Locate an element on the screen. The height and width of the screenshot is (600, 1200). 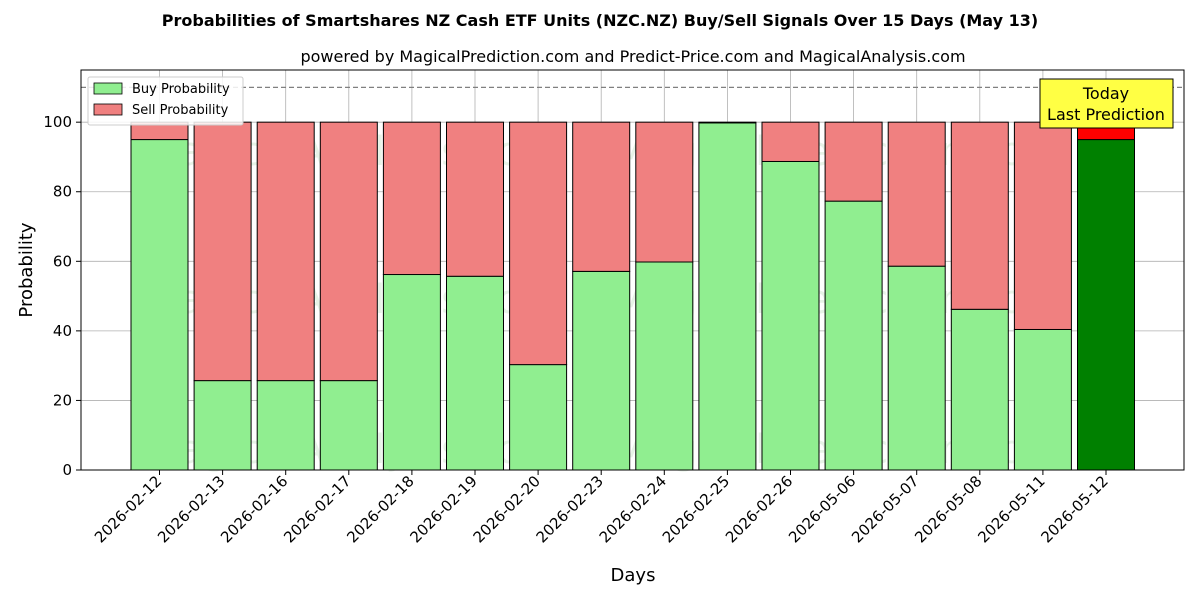
x-tick-label: 2026-02-12 is located at coordinates (128, 509).